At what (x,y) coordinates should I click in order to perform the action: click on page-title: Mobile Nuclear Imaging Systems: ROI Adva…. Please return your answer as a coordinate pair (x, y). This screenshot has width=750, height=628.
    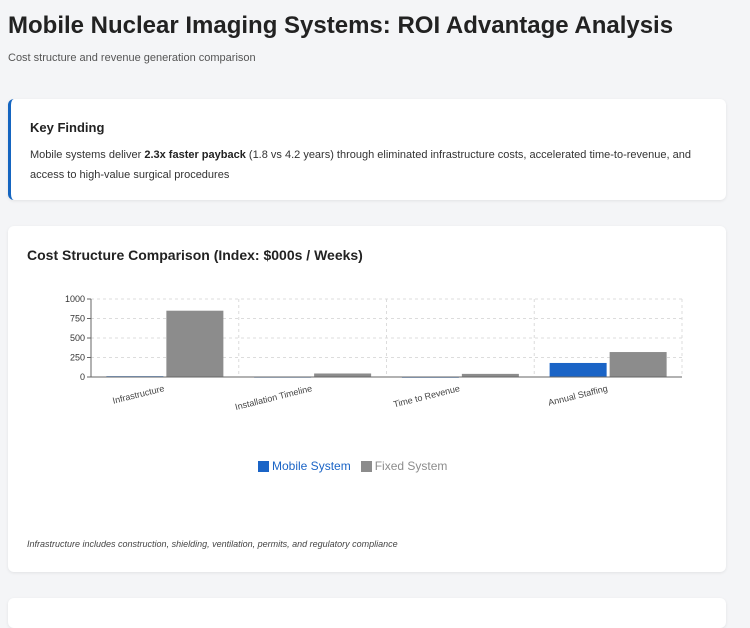
    Looking at the image, I should click on (341, 25).